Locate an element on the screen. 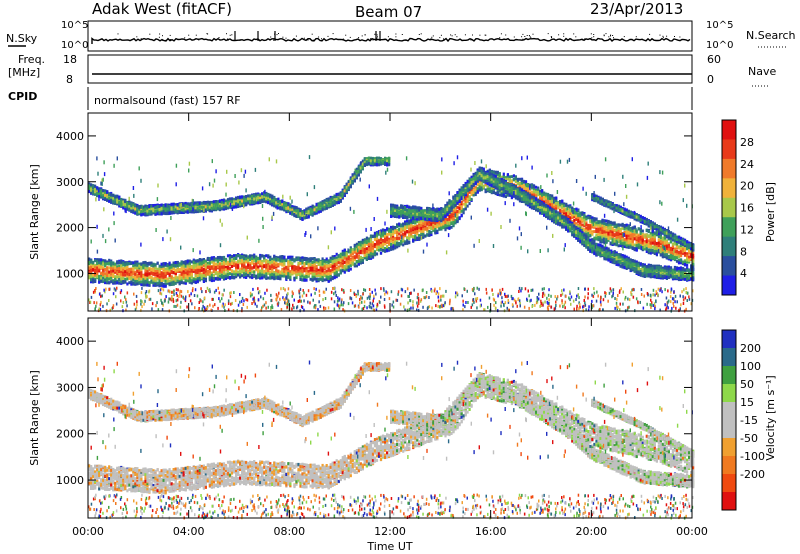  nsky-tick-bottom: 10^0 is located at coordinates (74, 45).